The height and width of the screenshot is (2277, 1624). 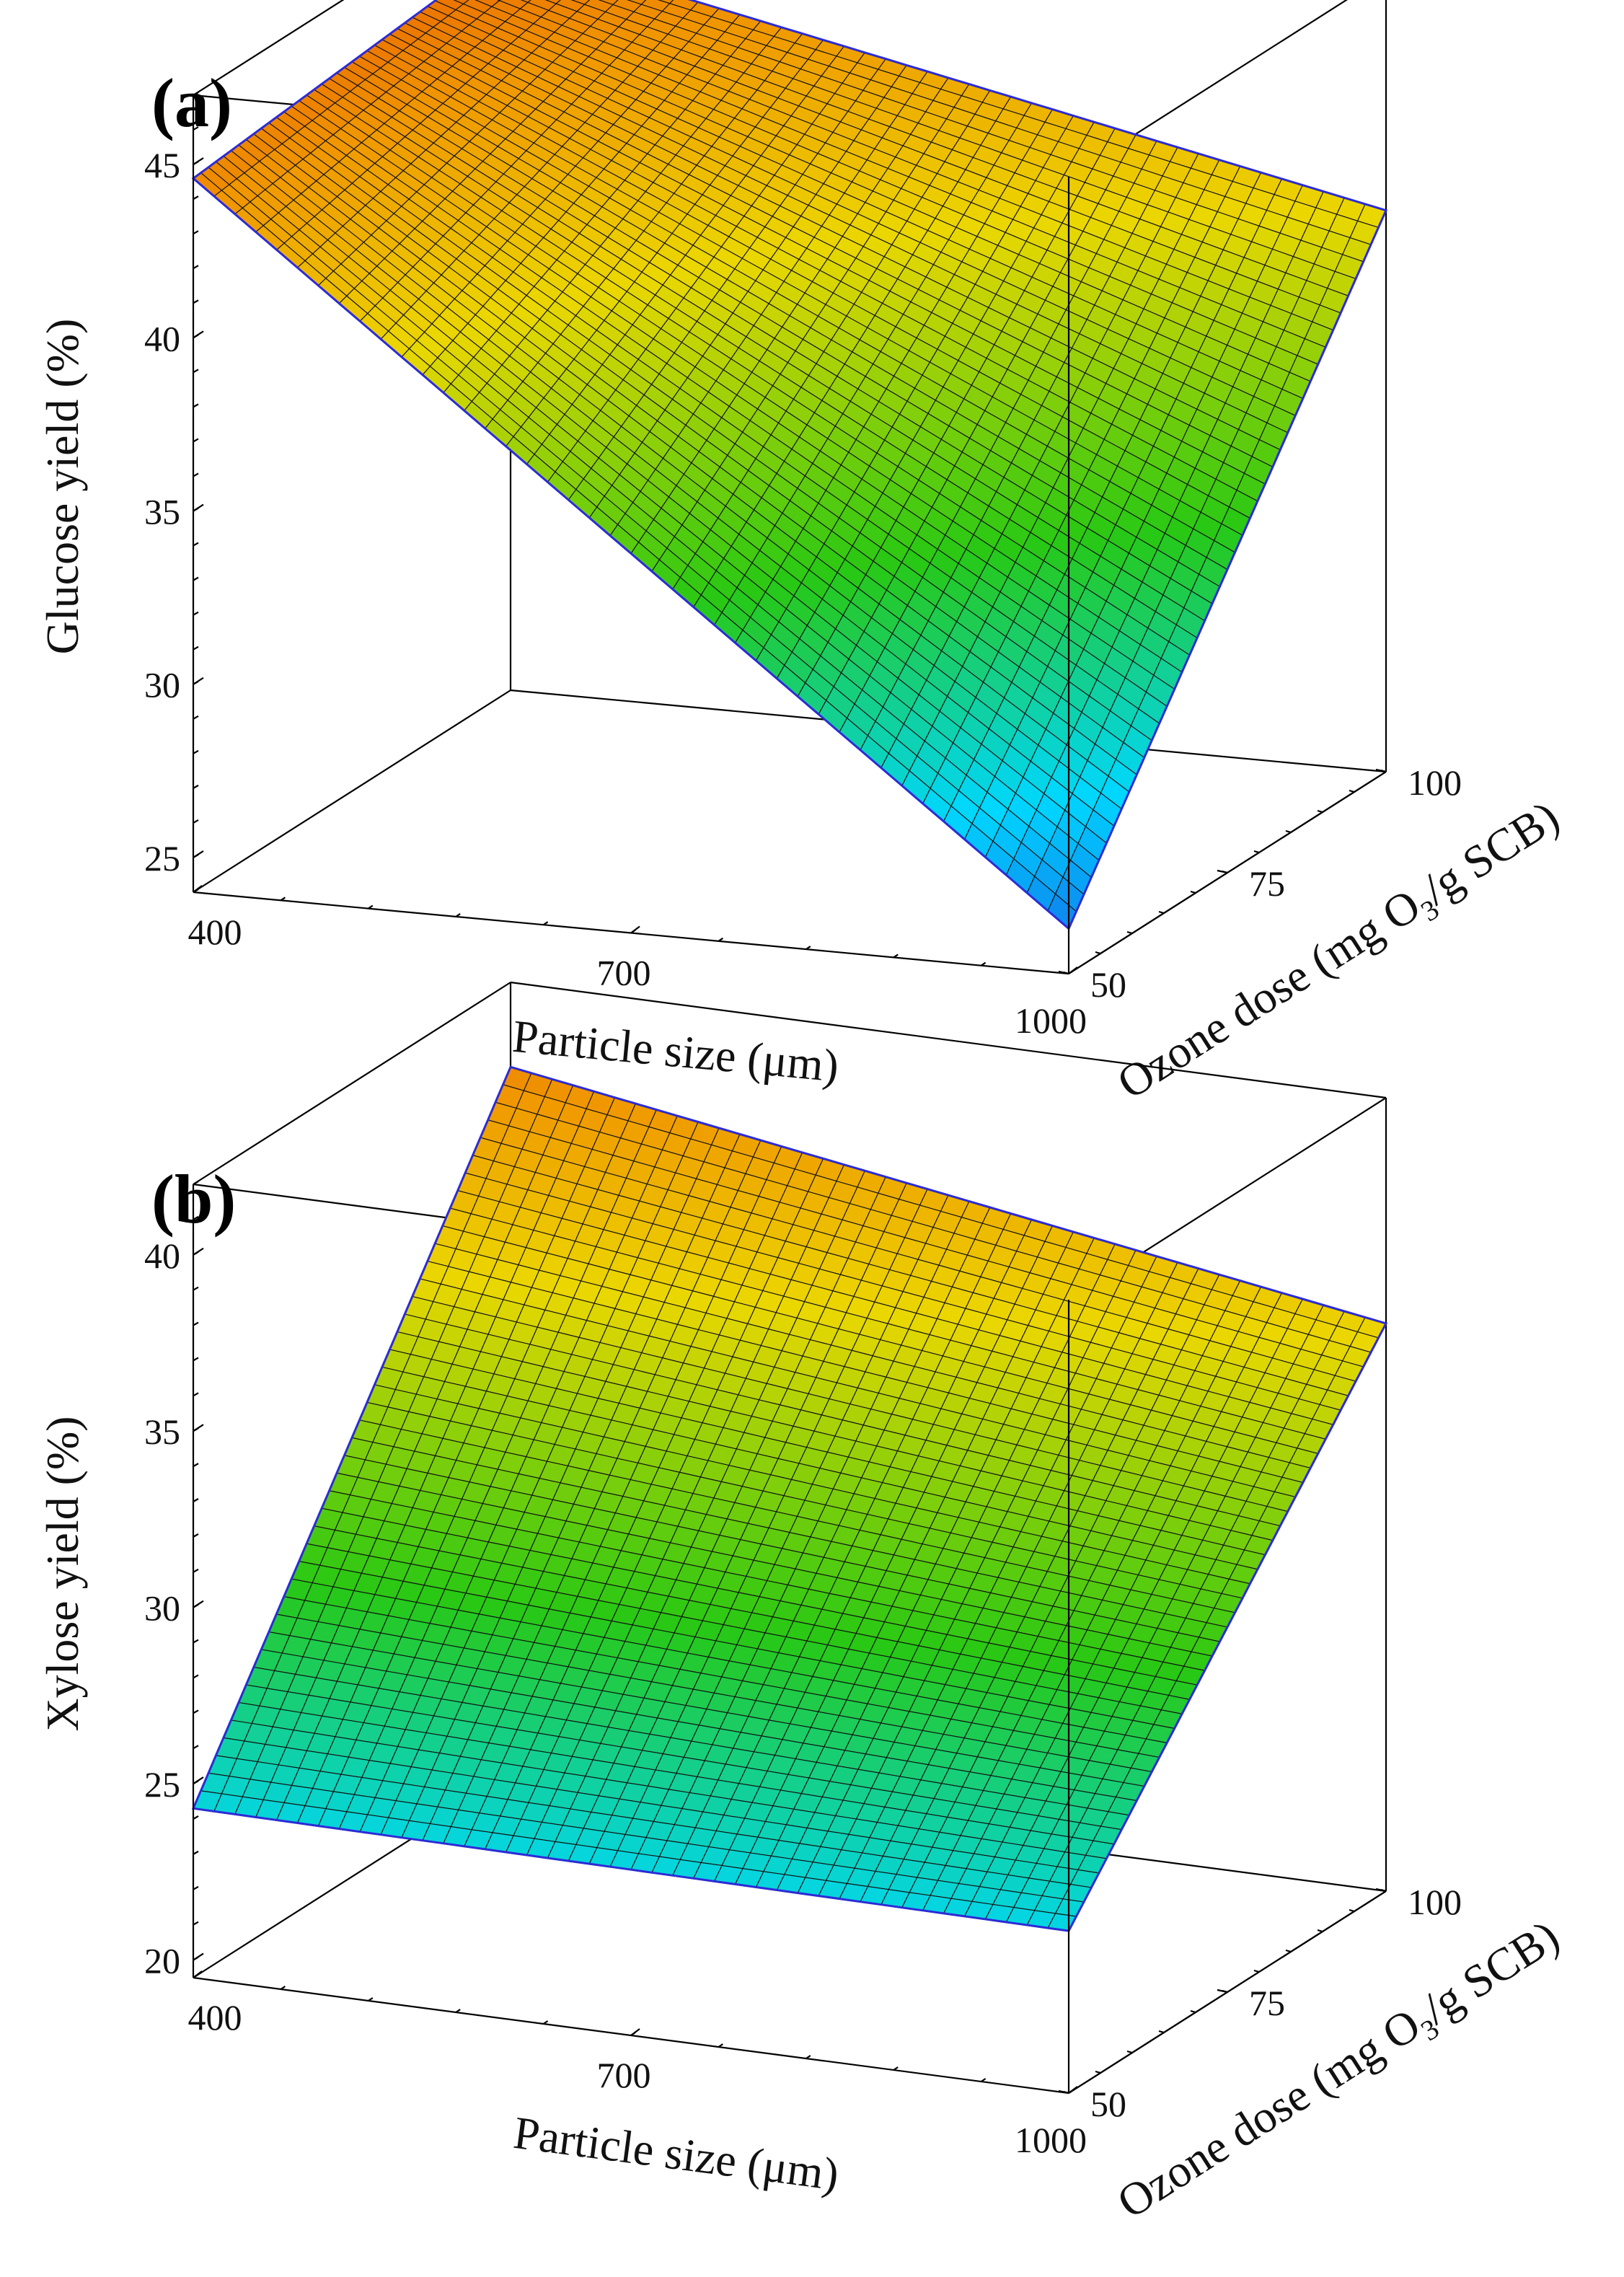 What do you see at coordinates (194, 1199) in the screenshot?
I see `panel-label: (b)` at bounding box center [194, 1199].